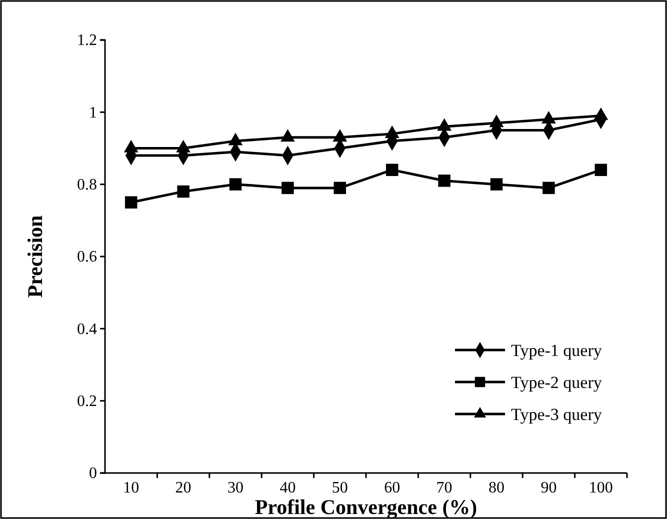 The width and height of the screenshot is (667, 519). What do you see at coordinates (183, 487) in the screenshot?
I see `x-tick-label: 20` at bounding box center [183, 487].